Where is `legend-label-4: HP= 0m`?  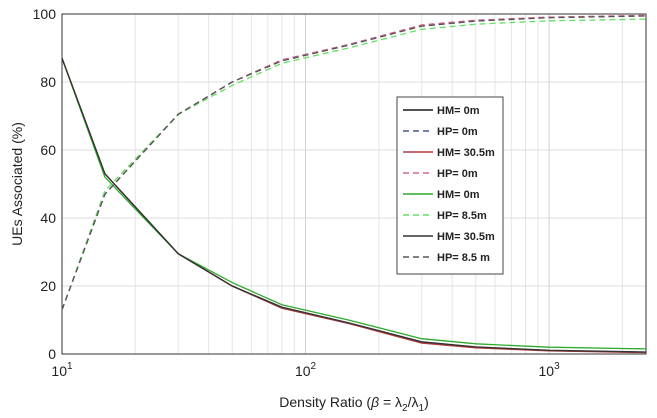 legend-label-4: HP= 0m is located at coordinates (457, 174).